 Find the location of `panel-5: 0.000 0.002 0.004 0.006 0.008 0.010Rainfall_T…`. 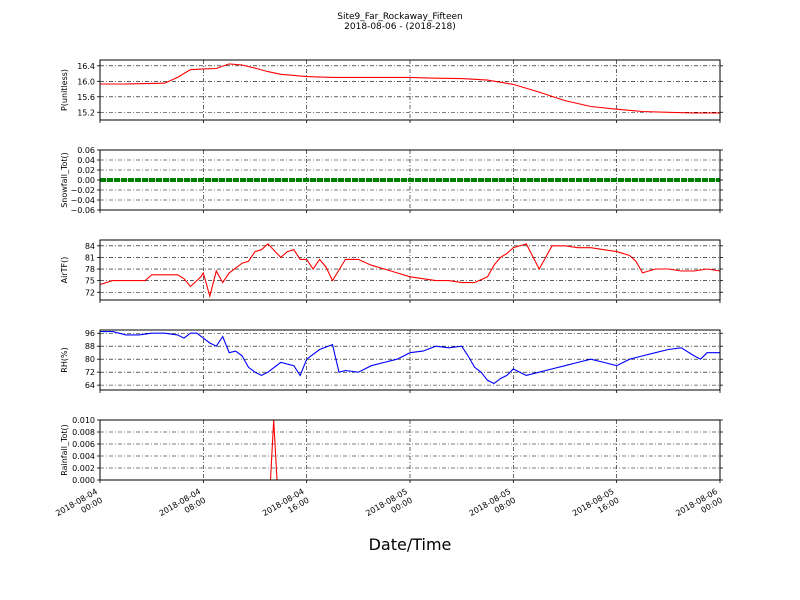

panel-5: 0.000 0.002 0.004 0.006 0.008 0.010Rainfall_T… is located at coordinates (391, 450).